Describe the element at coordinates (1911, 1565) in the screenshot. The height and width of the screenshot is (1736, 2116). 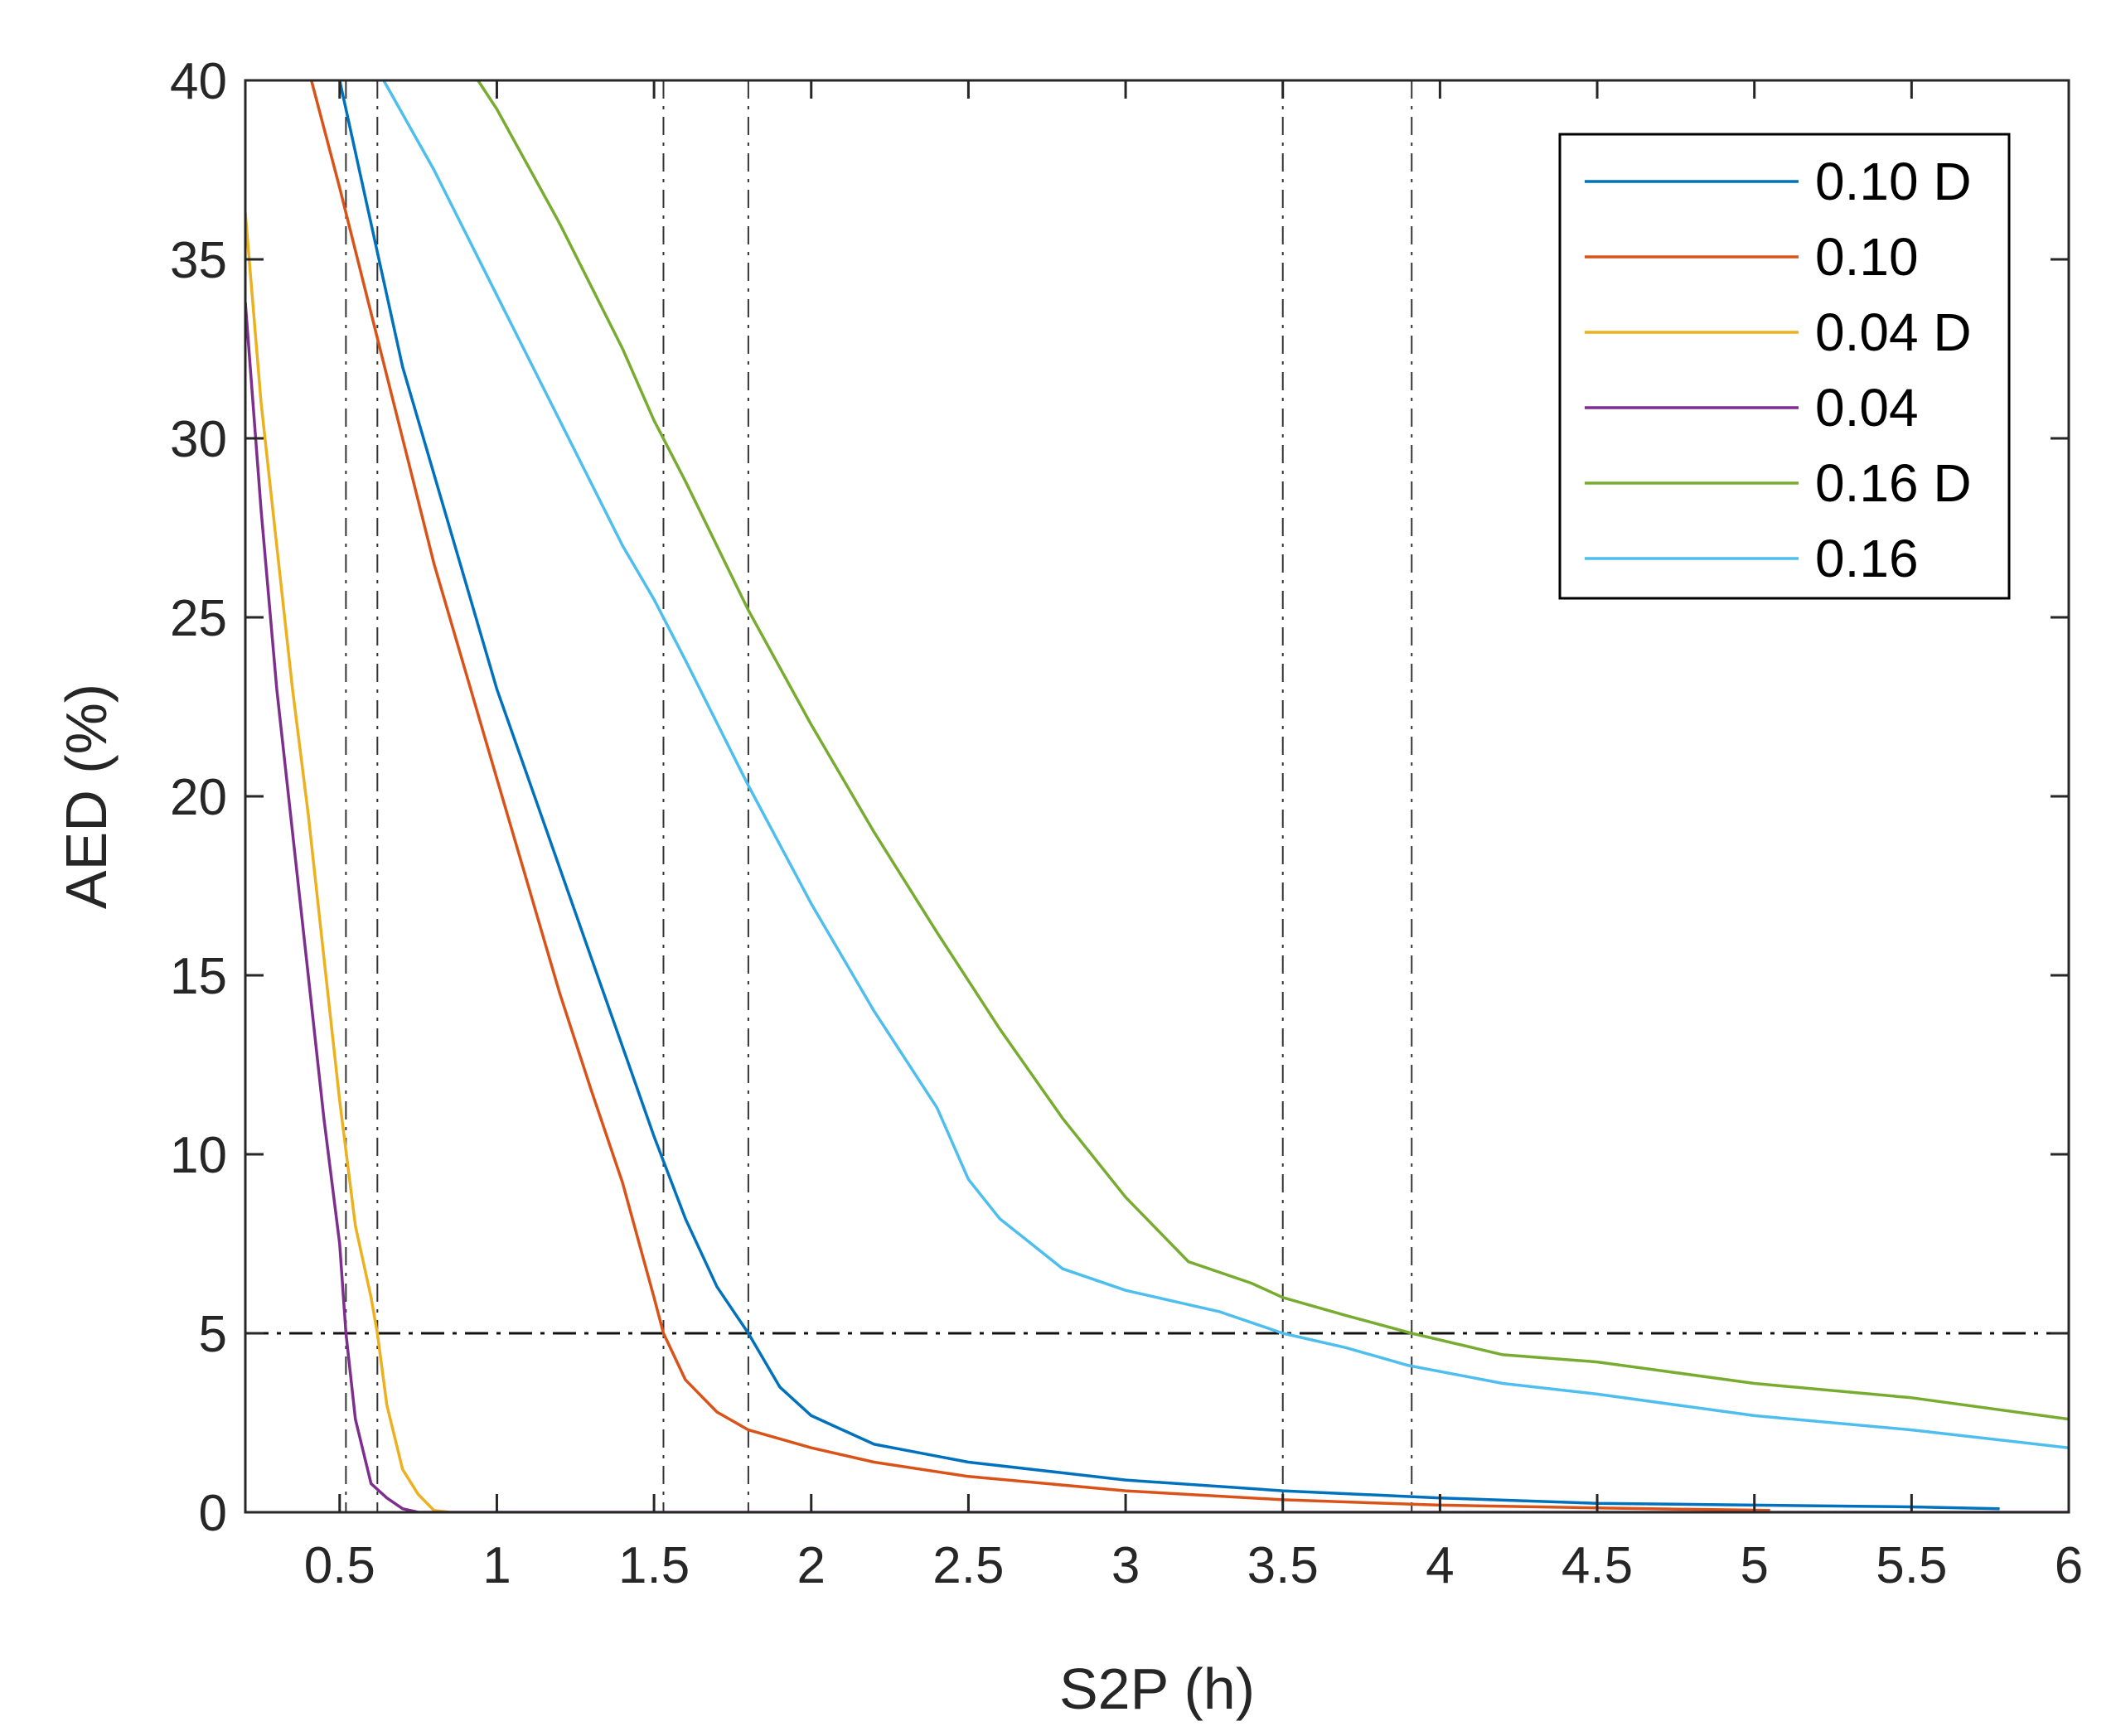
I see `x-tick-label: 5.5` at that location.